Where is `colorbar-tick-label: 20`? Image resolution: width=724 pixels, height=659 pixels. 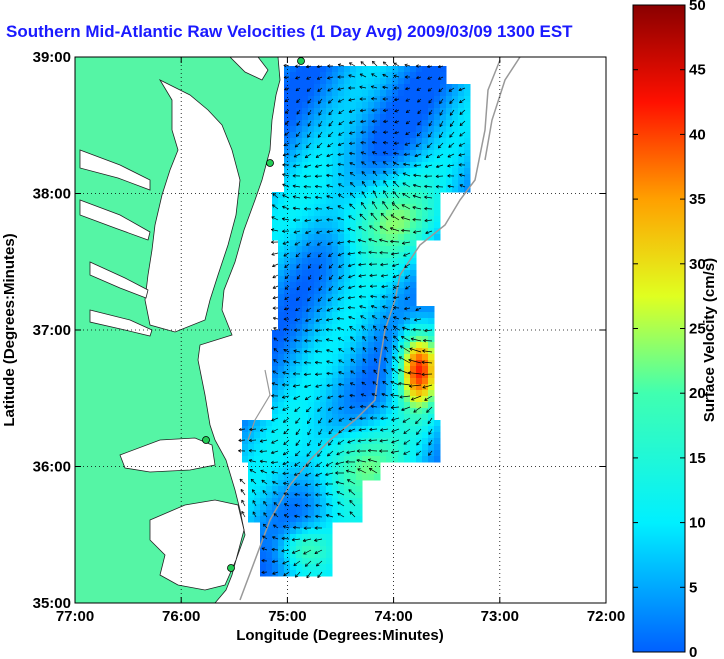 colorbar-tick-label: 20 is located at coordinates (697, 393).